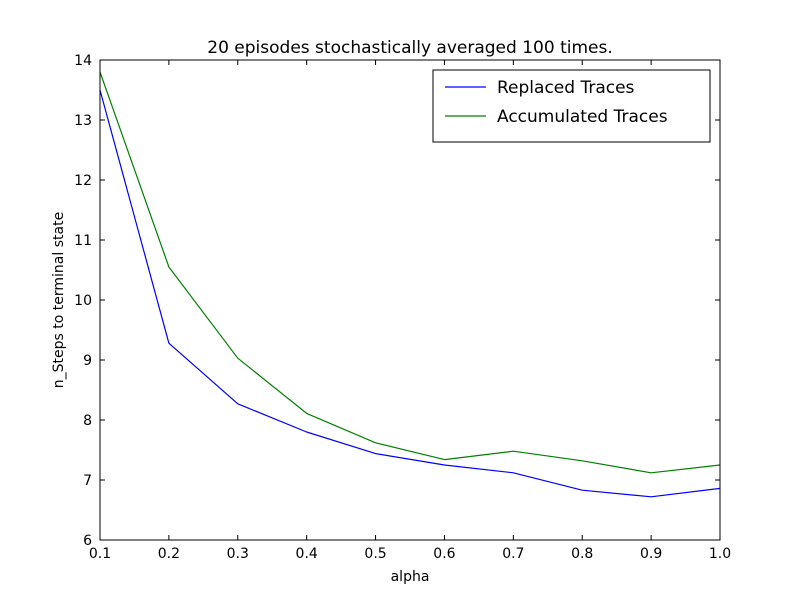  Describe the element at coordinates (582, 117) in the screenshot. I see `legend-label-1: Accumulated Traces` at that location.